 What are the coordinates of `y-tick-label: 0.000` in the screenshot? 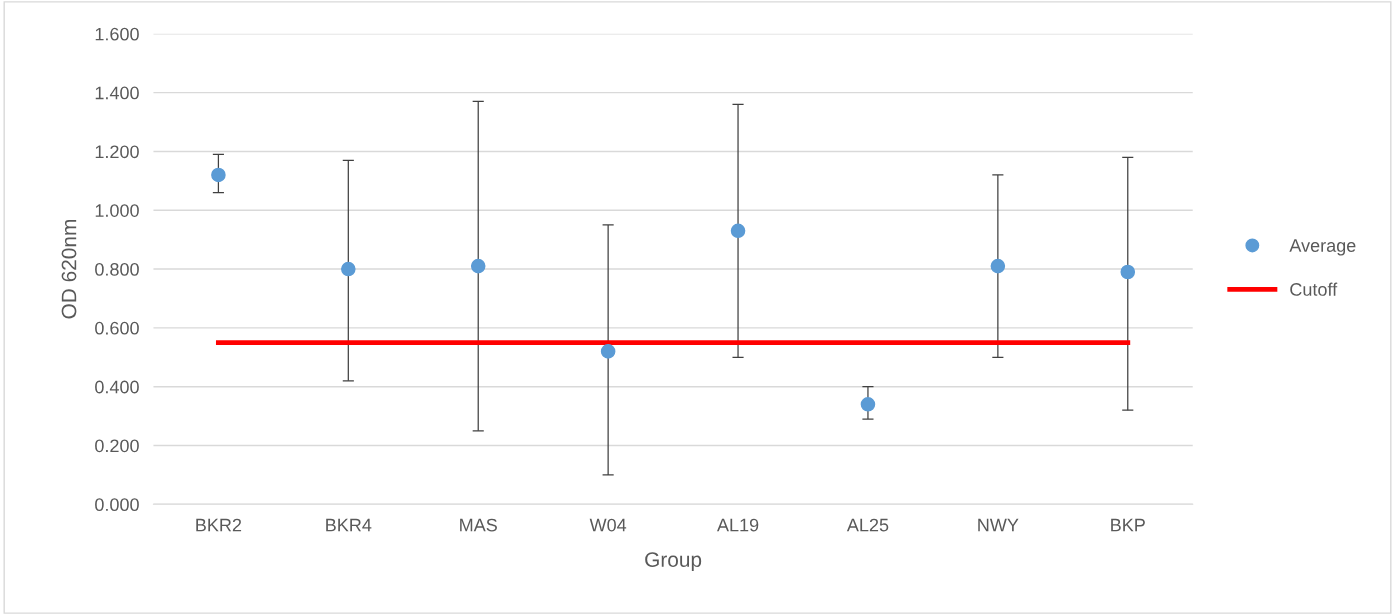 It's located at (117, 505).